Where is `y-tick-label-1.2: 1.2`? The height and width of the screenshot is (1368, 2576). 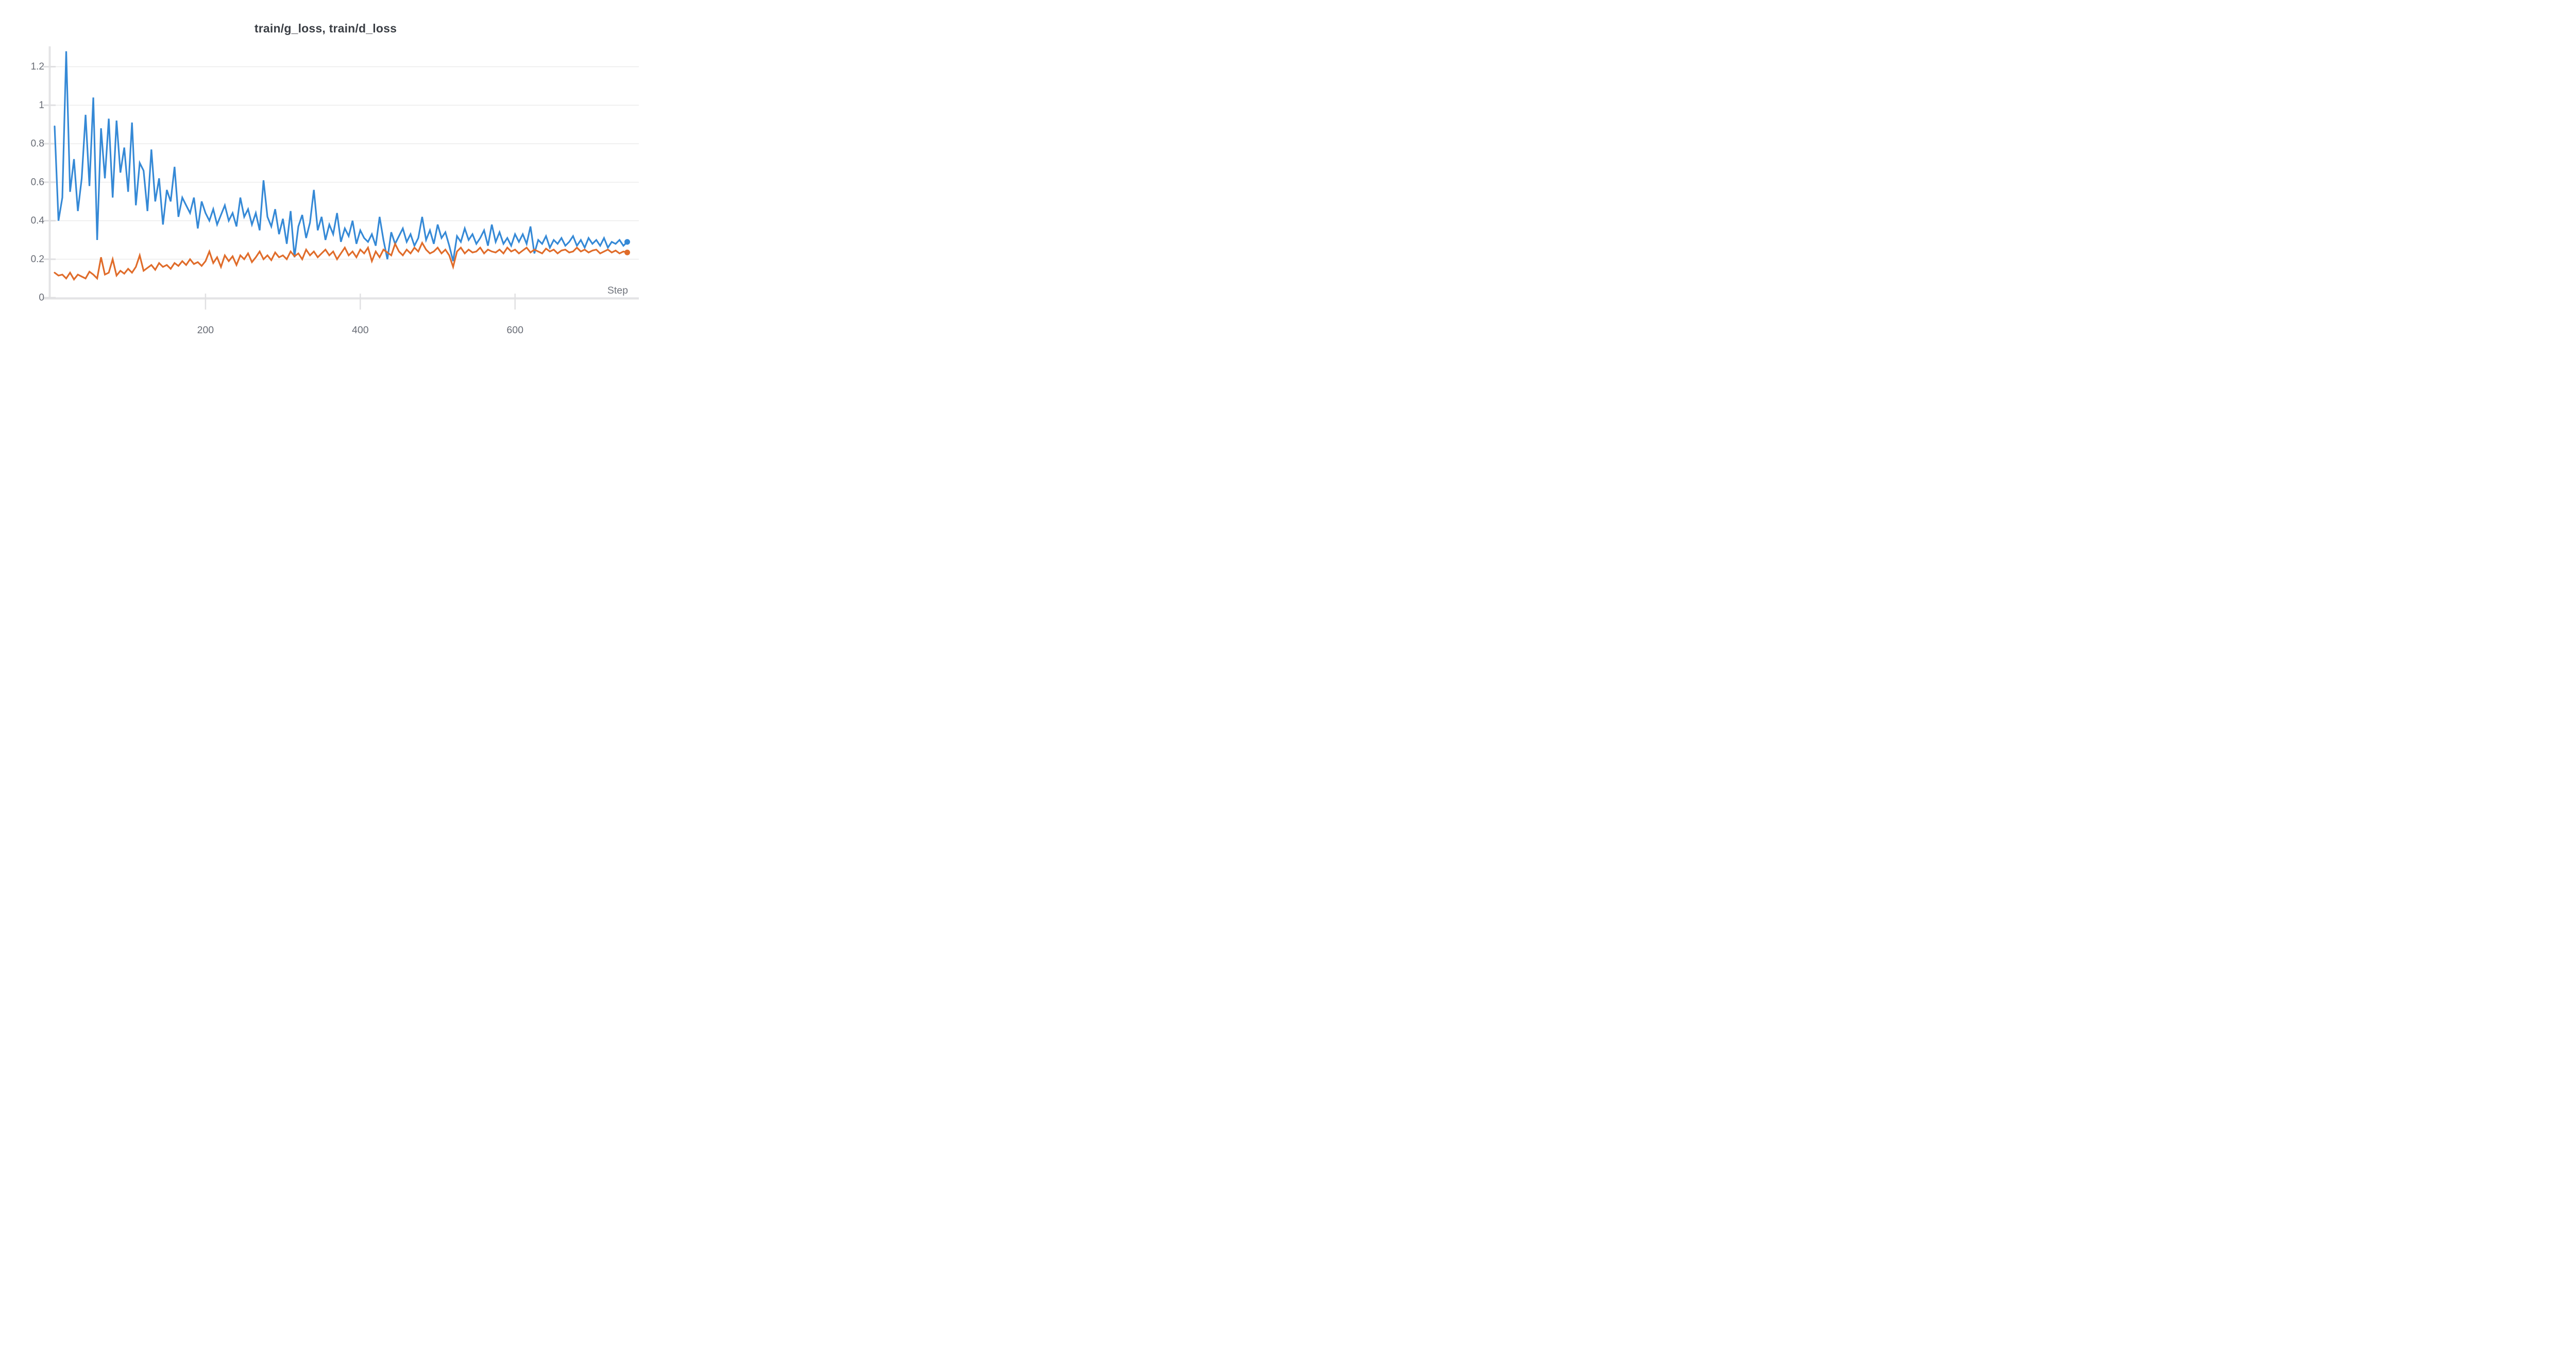
y-tick-label-1.2: 1.2 is located at coordinates (37, 66).